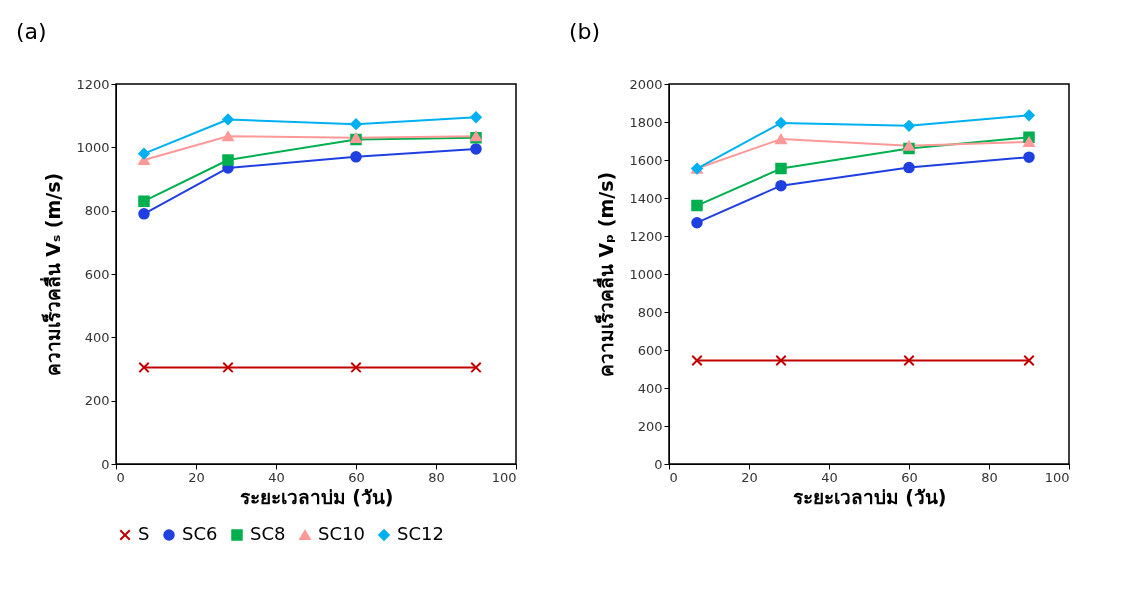  What do you see at coordinates (605, 274) in the screenshot?
I see `y-axis-title: ความเร็วคลื่น Vₚ (m/s)` at bounding box center [605, 274].